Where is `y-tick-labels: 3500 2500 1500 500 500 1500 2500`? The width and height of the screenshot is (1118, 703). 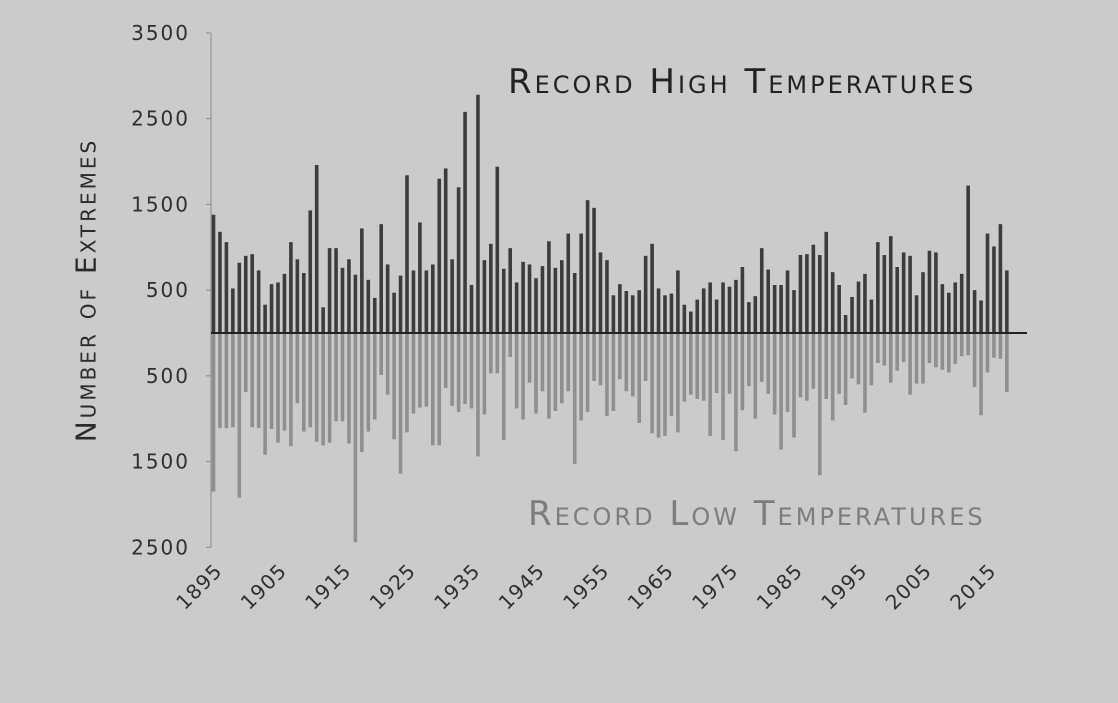
y-tick-labels: 3500 2500 1500 500 500 1500 2500 is located at coordinates (171, 290).